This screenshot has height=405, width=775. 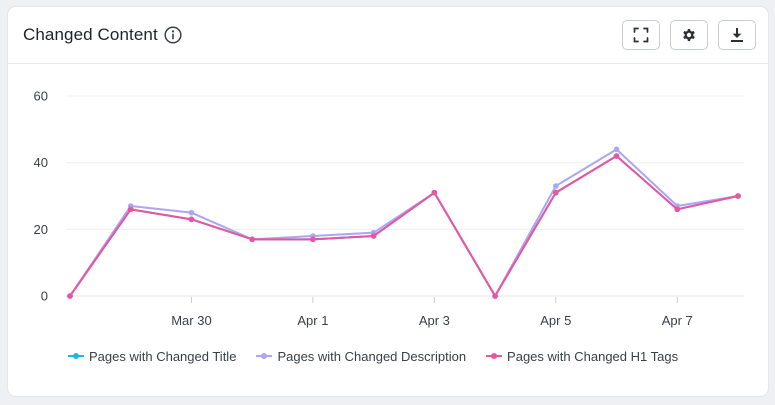 I want to click on x-tick-label: Apr 5, so click(x=555, y=320).